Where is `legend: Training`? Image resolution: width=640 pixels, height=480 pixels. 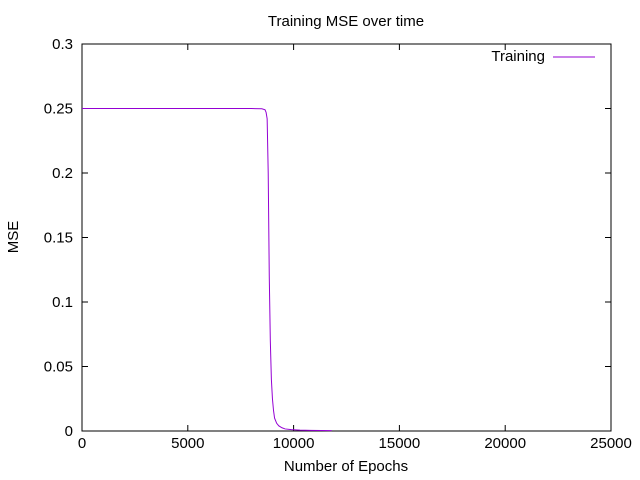 legend: Training is located at coordinates (543, 56).